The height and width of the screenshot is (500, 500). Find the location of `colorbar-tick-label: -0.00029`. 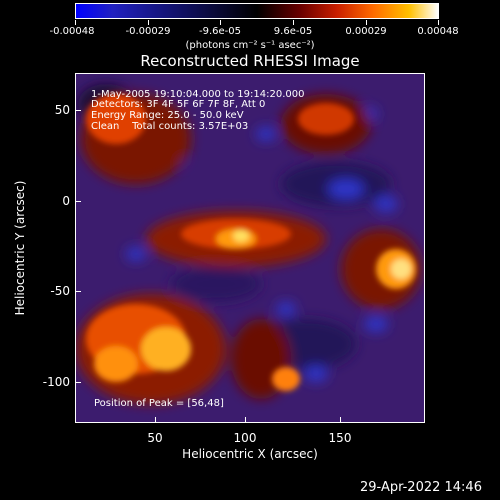

colorbar-tick-label: -0.00029 is located at coordinates (148, 31).